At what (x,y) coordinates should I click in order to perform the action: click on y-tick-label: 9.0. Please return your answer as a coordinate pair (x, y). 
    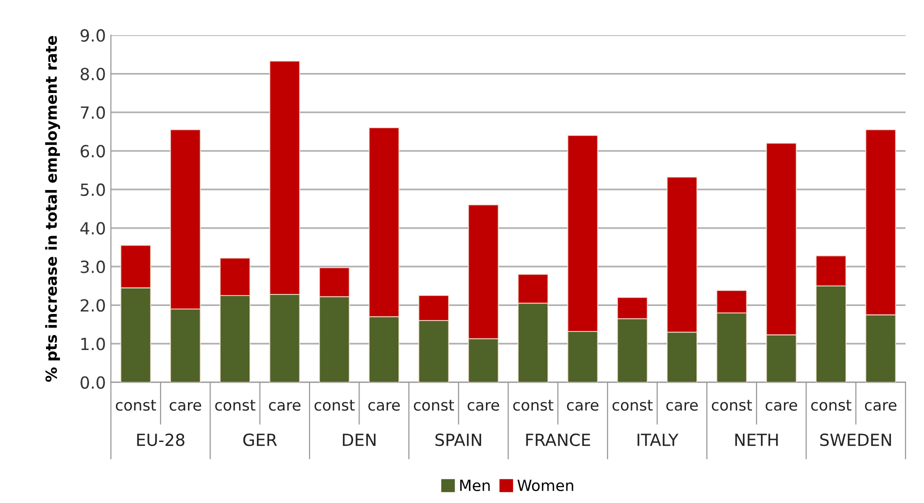
    Looking at the image, I should click on (92, 35).